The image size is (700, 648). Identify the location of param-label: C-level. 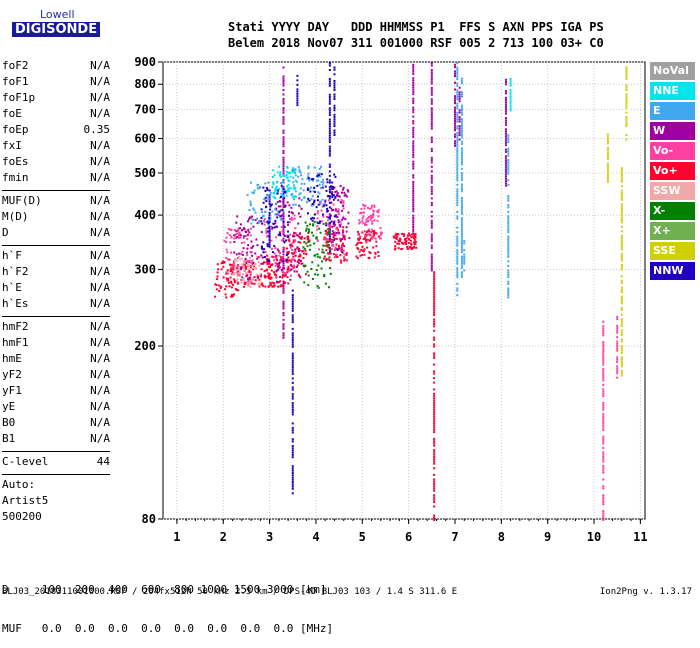
(25, 461).